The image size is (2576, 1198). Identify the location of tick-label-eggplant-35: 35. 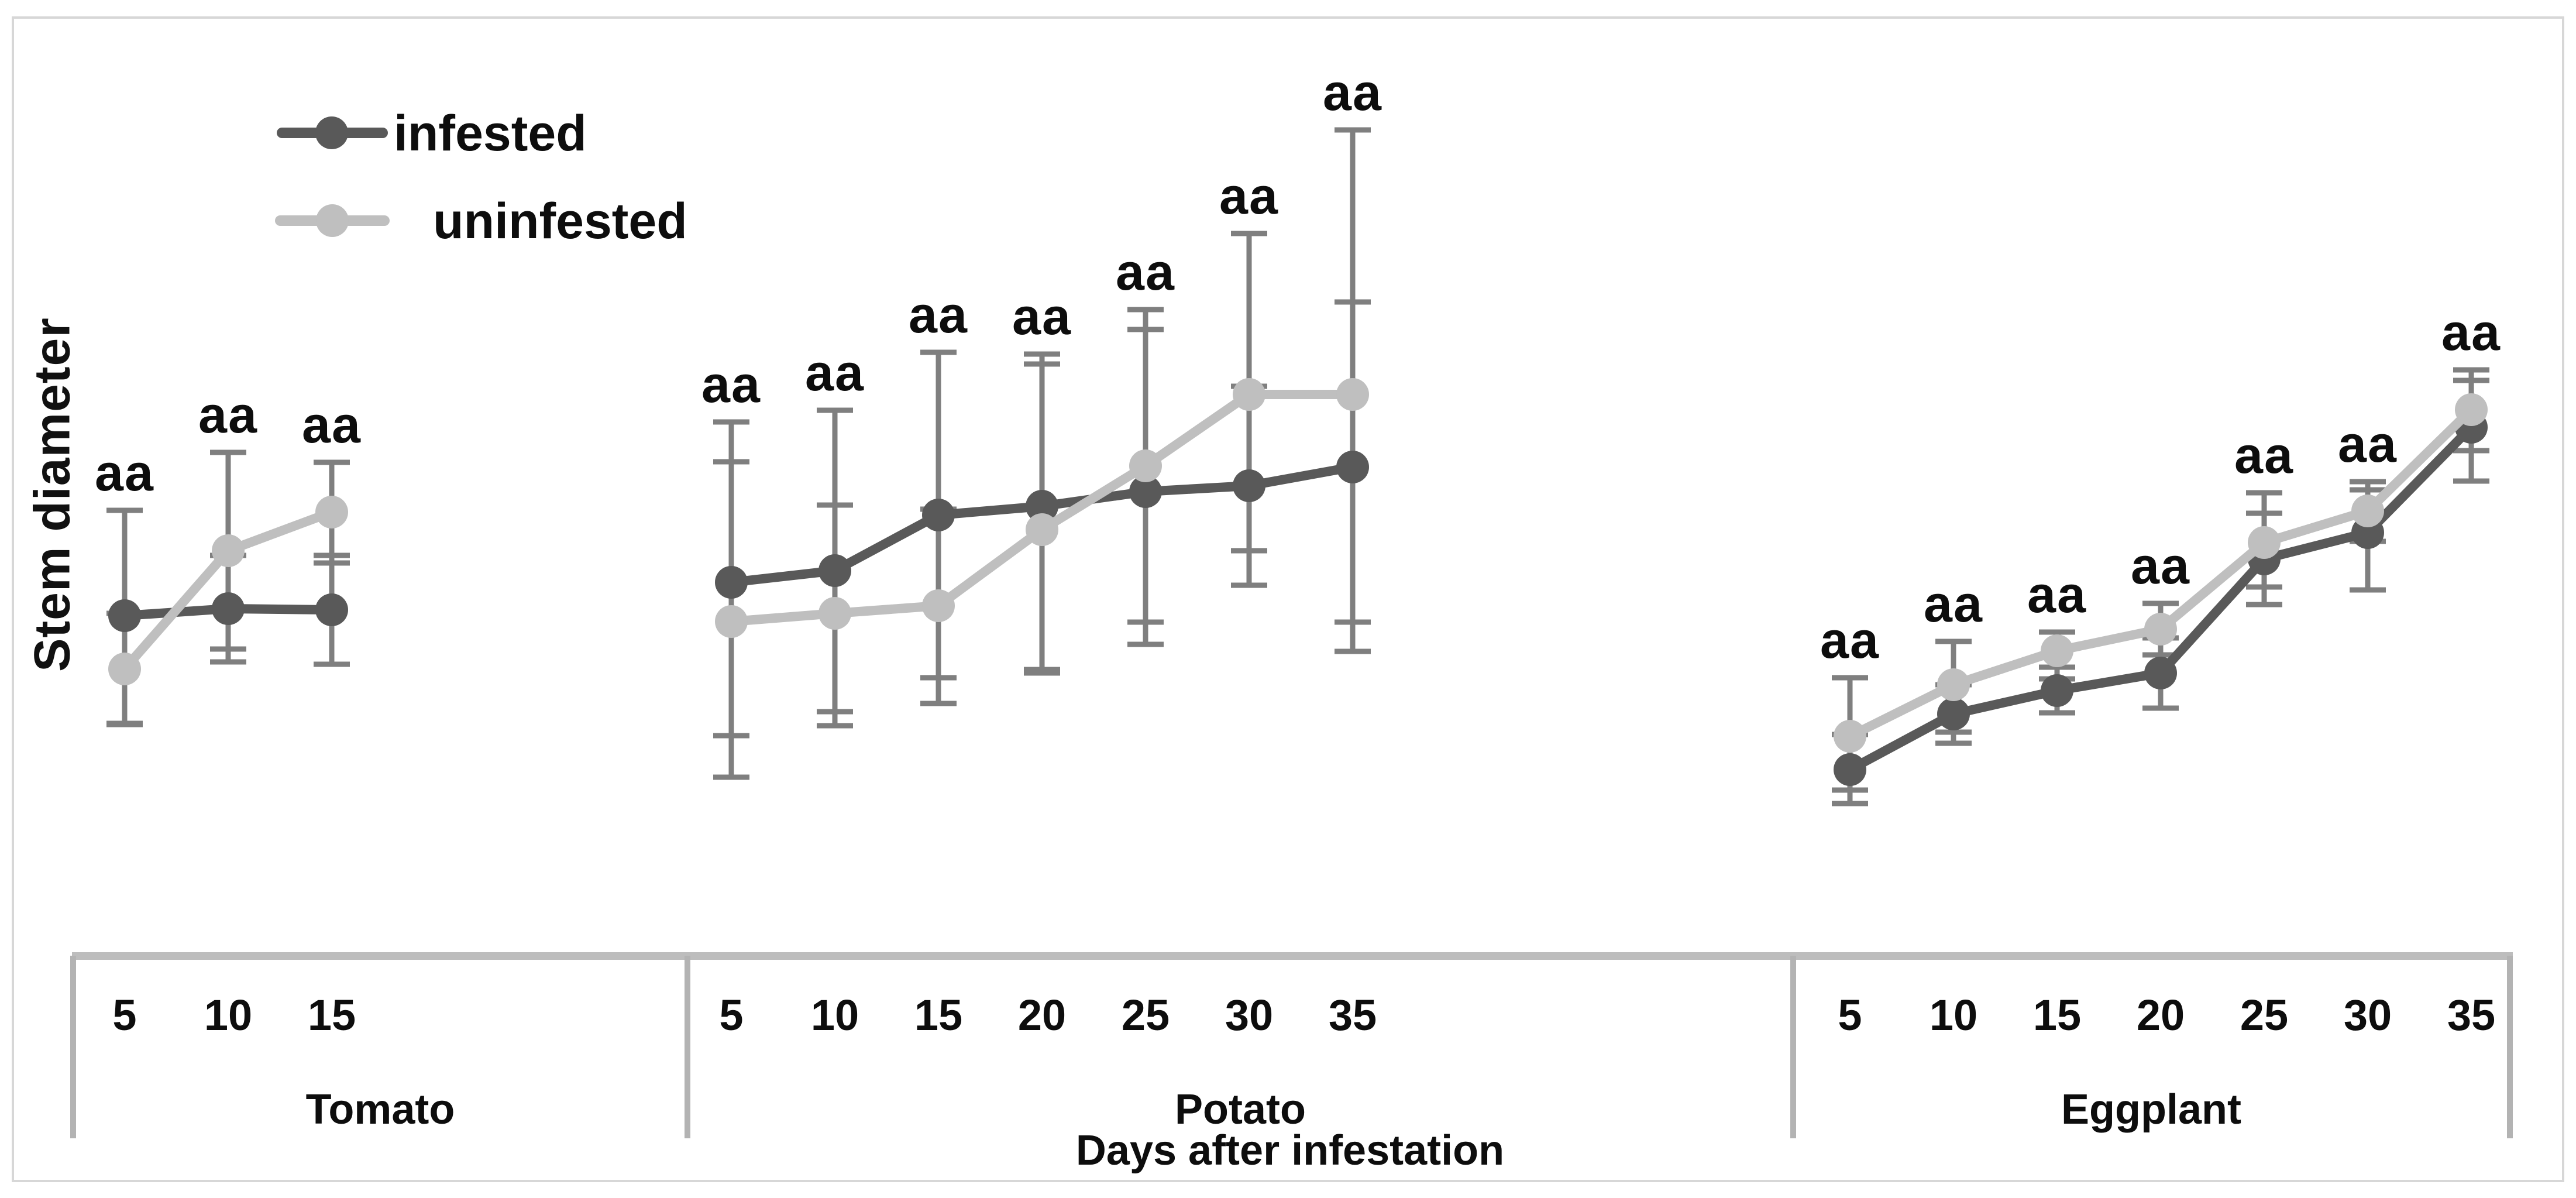
(2471, 1015).